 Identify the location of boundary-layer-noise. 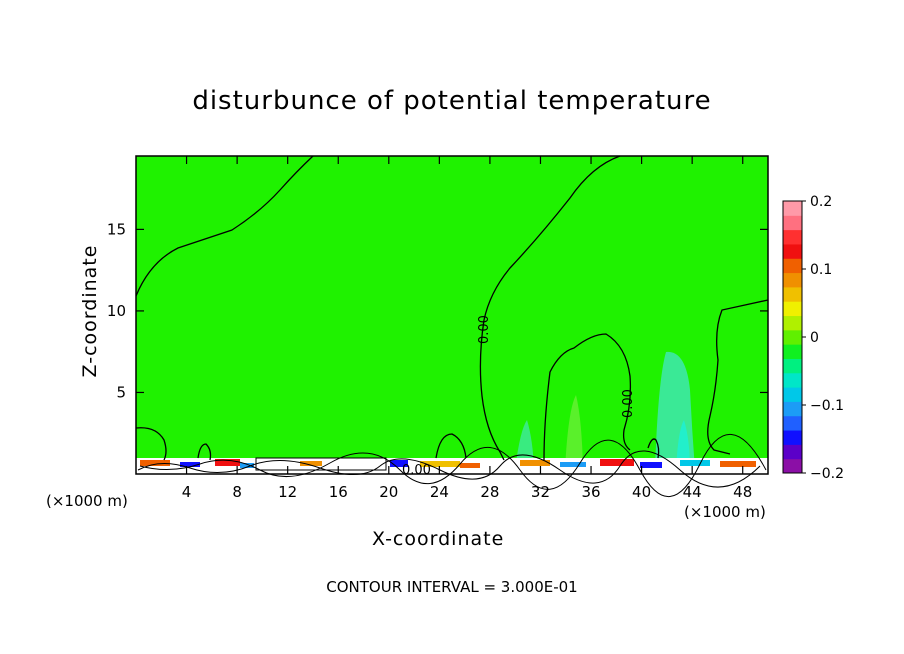
(452, 465).